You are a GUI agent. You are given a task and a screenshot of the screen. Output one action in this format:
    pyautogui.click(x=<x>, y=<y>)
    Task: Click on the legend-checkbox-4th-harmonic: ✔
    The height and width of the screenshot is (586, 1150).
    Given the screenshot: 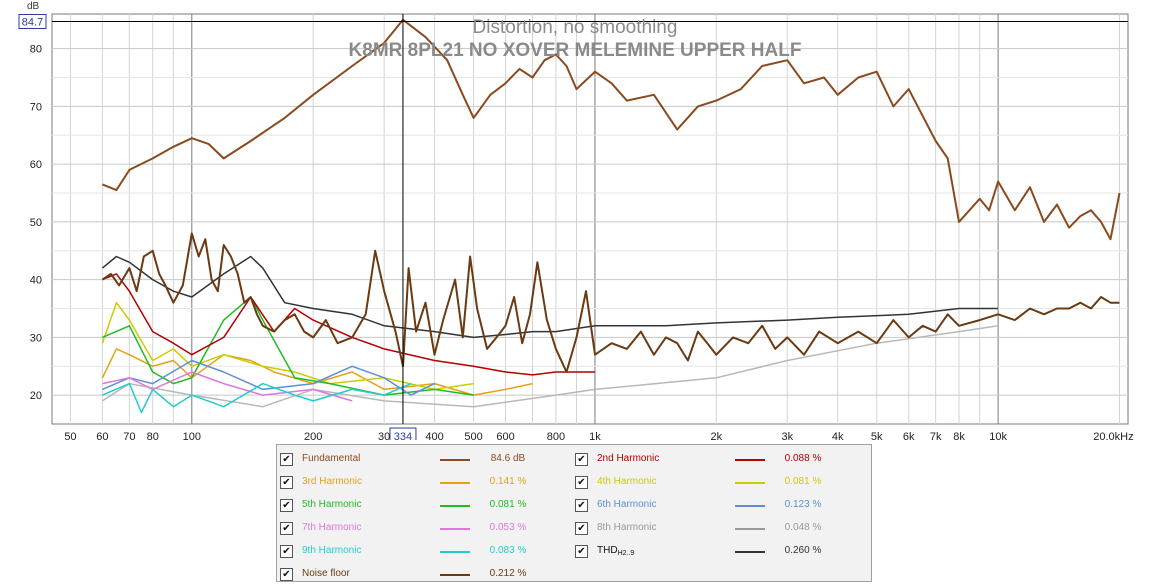 What is the action you would take?
    pyautogui.click(x=581, y=482)
    